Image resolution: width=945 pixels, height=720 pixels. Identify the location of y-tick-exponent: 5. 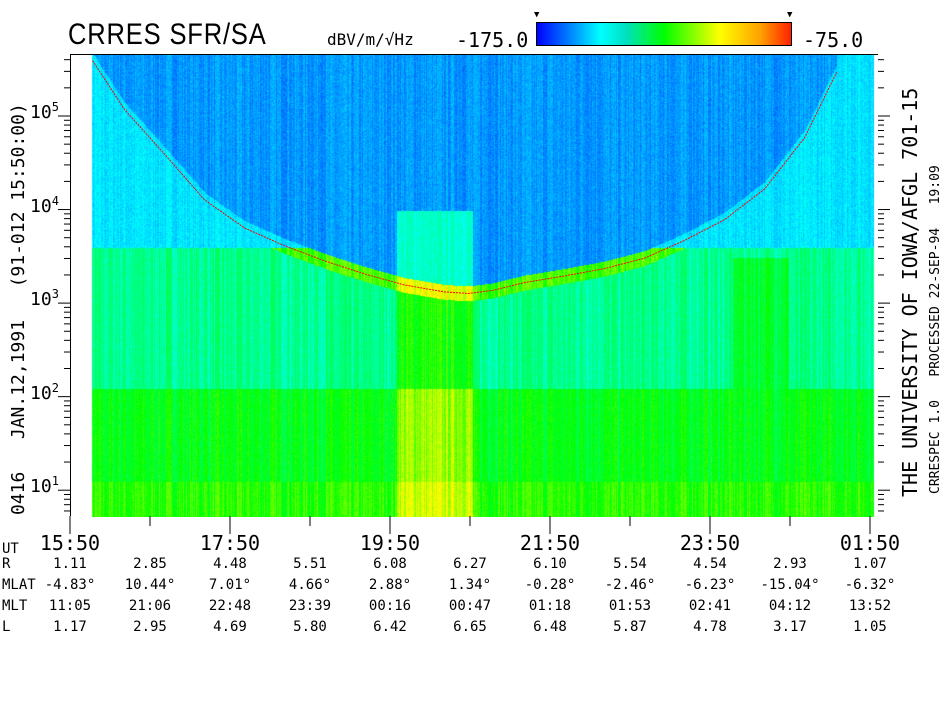
(55, 107).